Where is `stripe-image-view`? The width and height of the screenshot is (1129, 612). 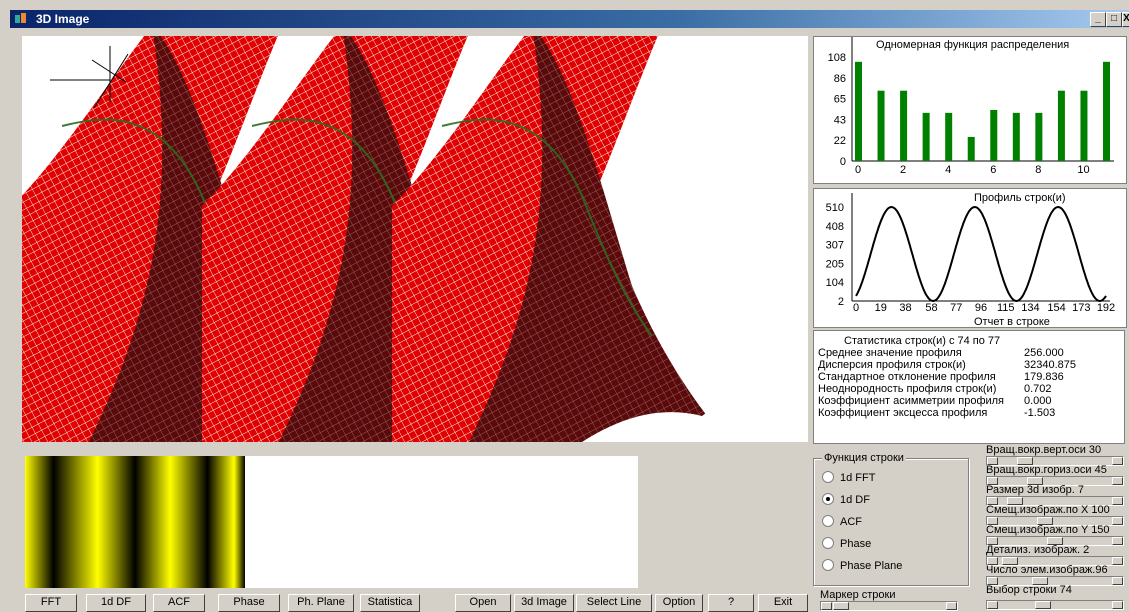
stripe-image-view is located at coordinates (331, 522).